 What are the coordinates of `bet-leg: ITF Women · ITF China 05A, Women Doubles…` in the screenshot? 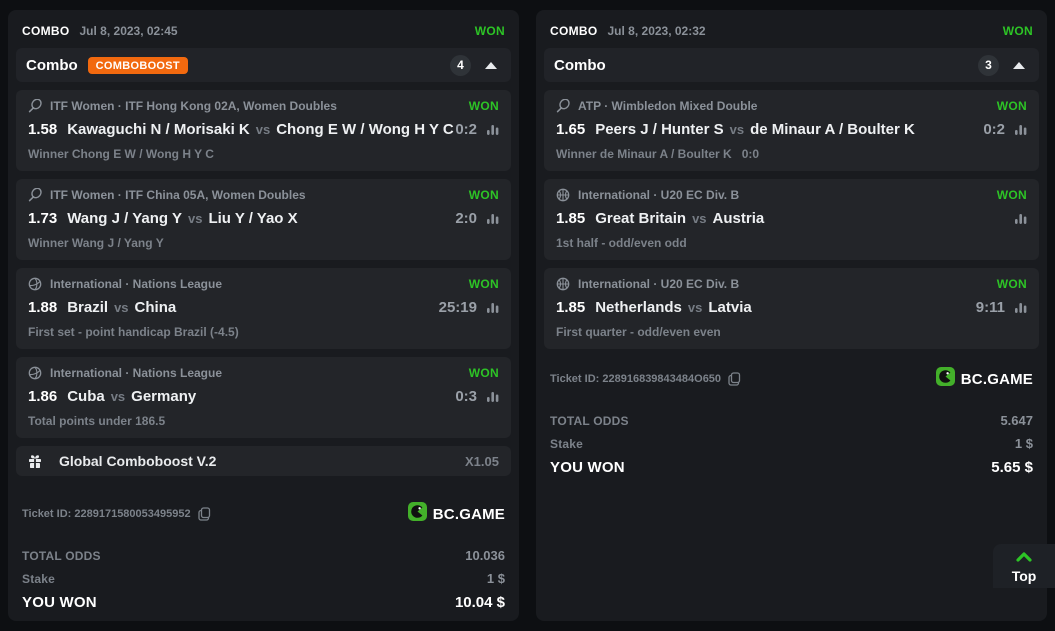 It's located at (263, 219).